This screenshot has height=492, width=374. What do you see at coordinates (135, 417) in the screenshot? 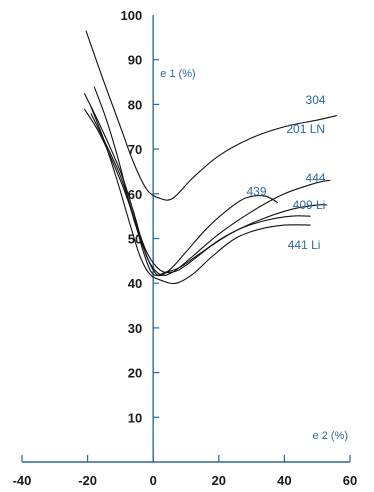
I see `y-tick-label: 10` at bounding box center [135, 417].